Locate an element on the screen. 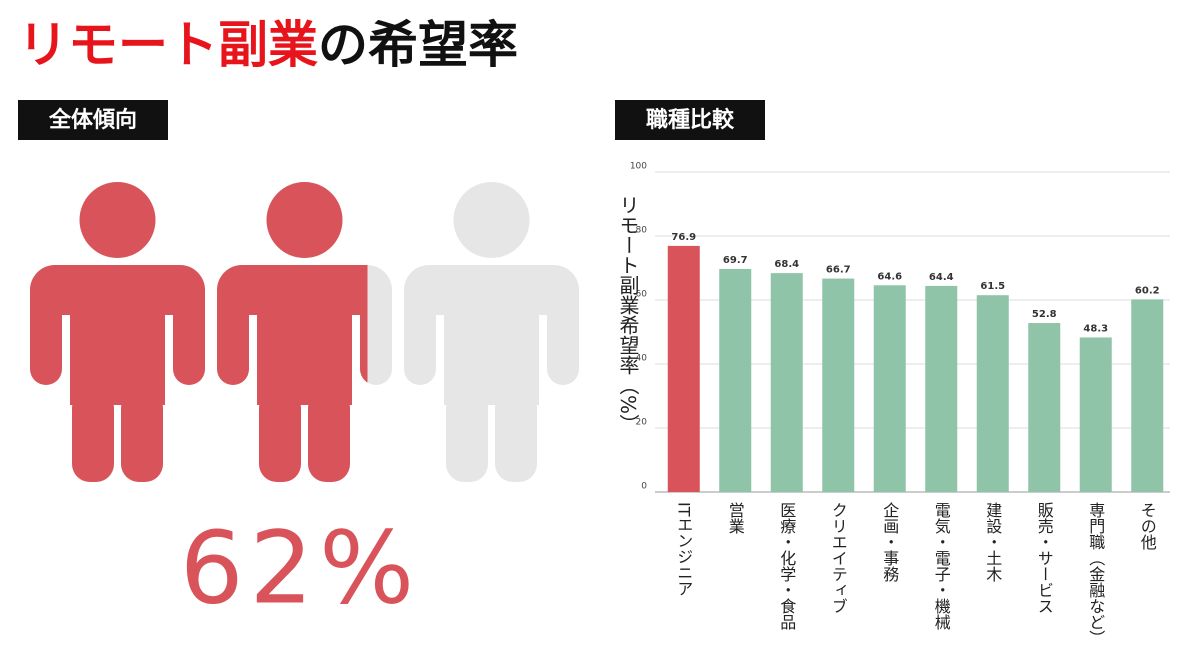  y-tick-label: 20 is located at coordinates (642, 423).